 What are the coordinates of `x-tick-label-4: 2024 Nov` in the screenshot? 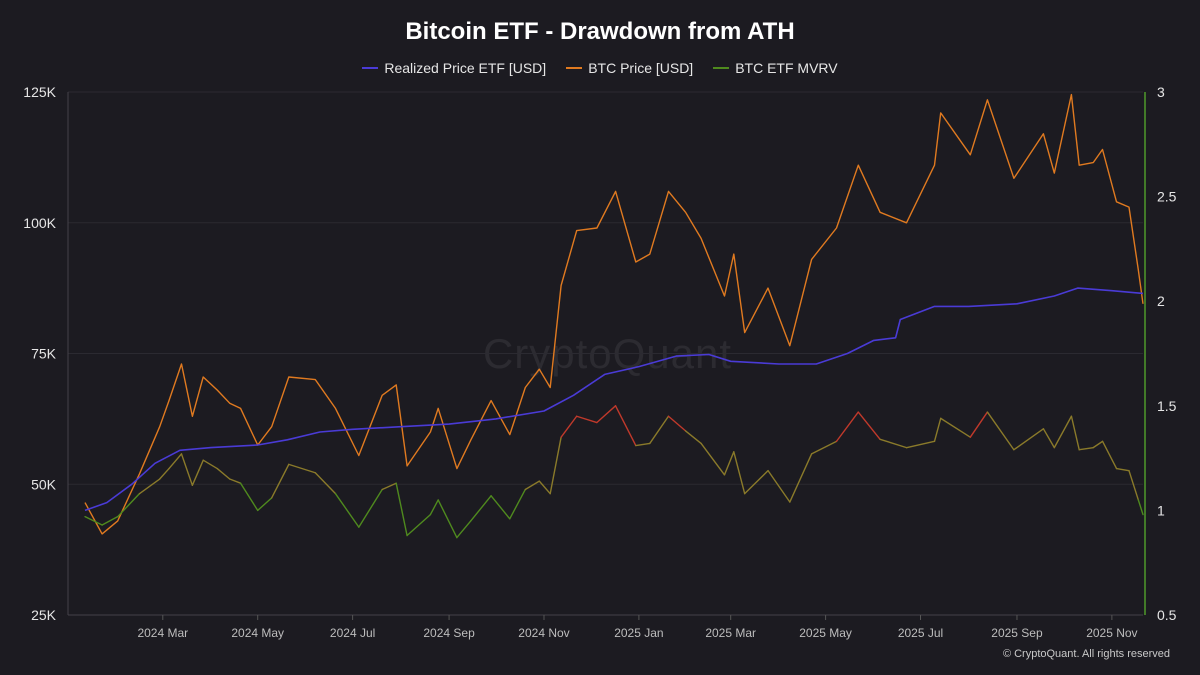 It's located at (543, 633).